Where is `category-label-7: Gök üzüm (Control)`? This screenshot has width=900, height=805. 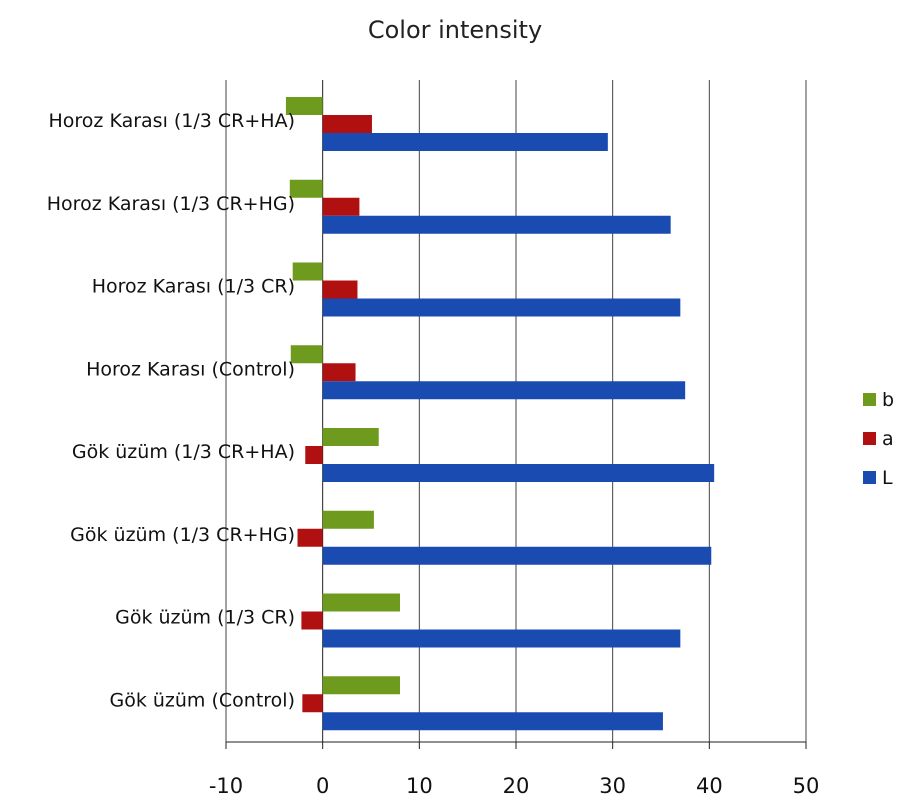 category-label-7: Gök üzüm (Control) is located at coordinates (202, 700).